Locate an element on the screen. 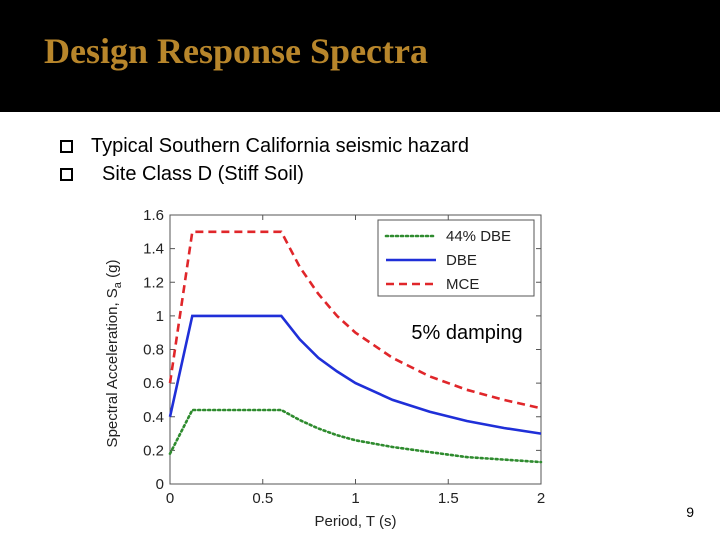 The height and width of the screenshot is (540, 720). page-number: 9 is located at coordinates (690, 512).